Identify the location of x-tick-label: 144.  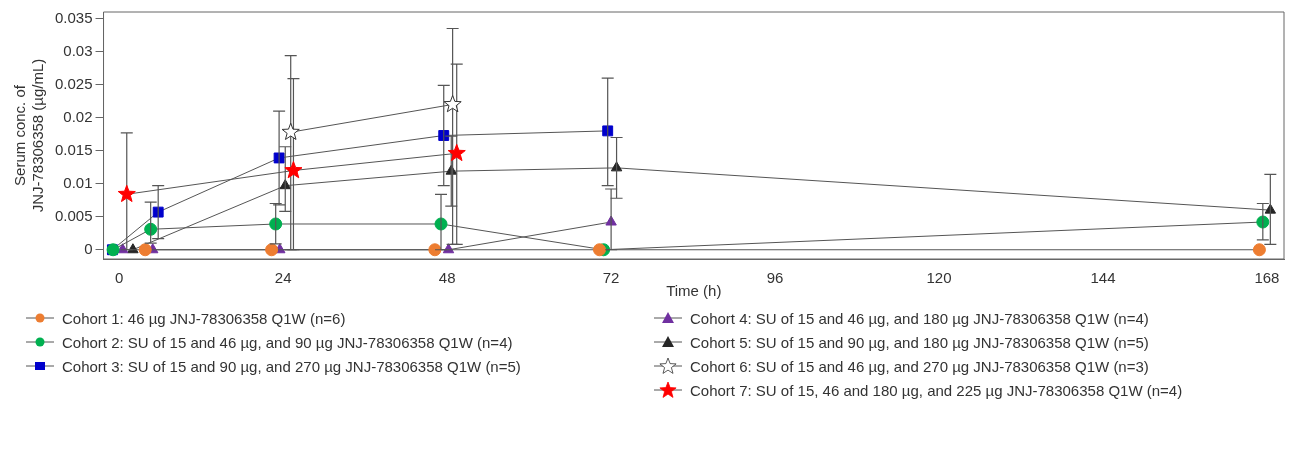
(1103, 278).